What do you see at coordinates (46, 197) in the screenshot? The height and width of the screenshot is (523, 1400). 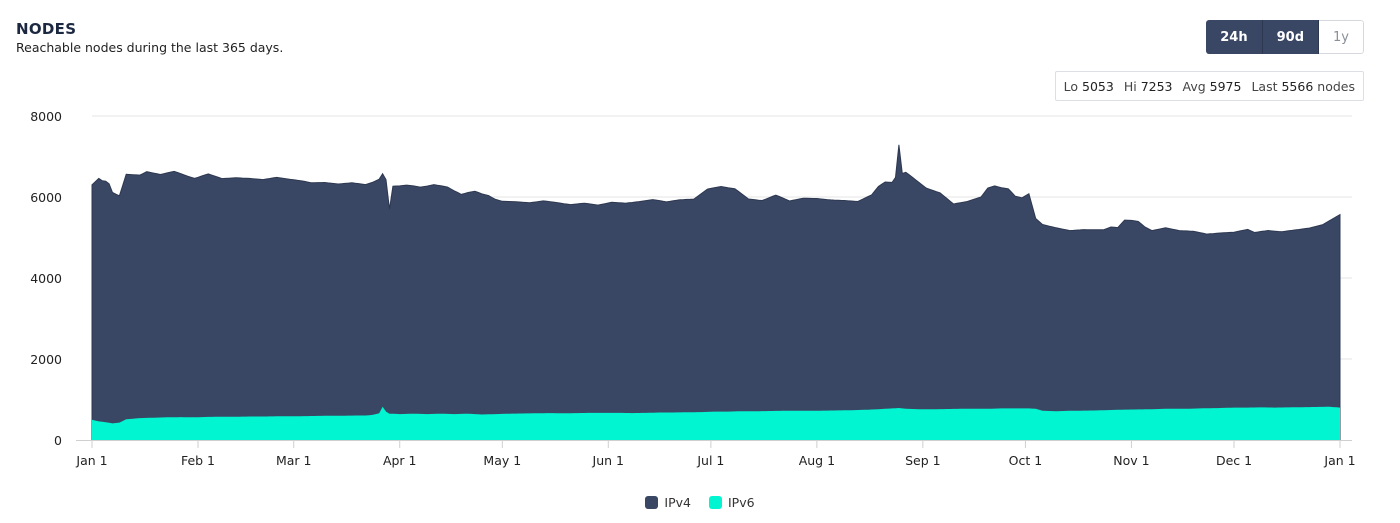 I see `y-tick-label-3: 6000` at bounding box center [46, 197].